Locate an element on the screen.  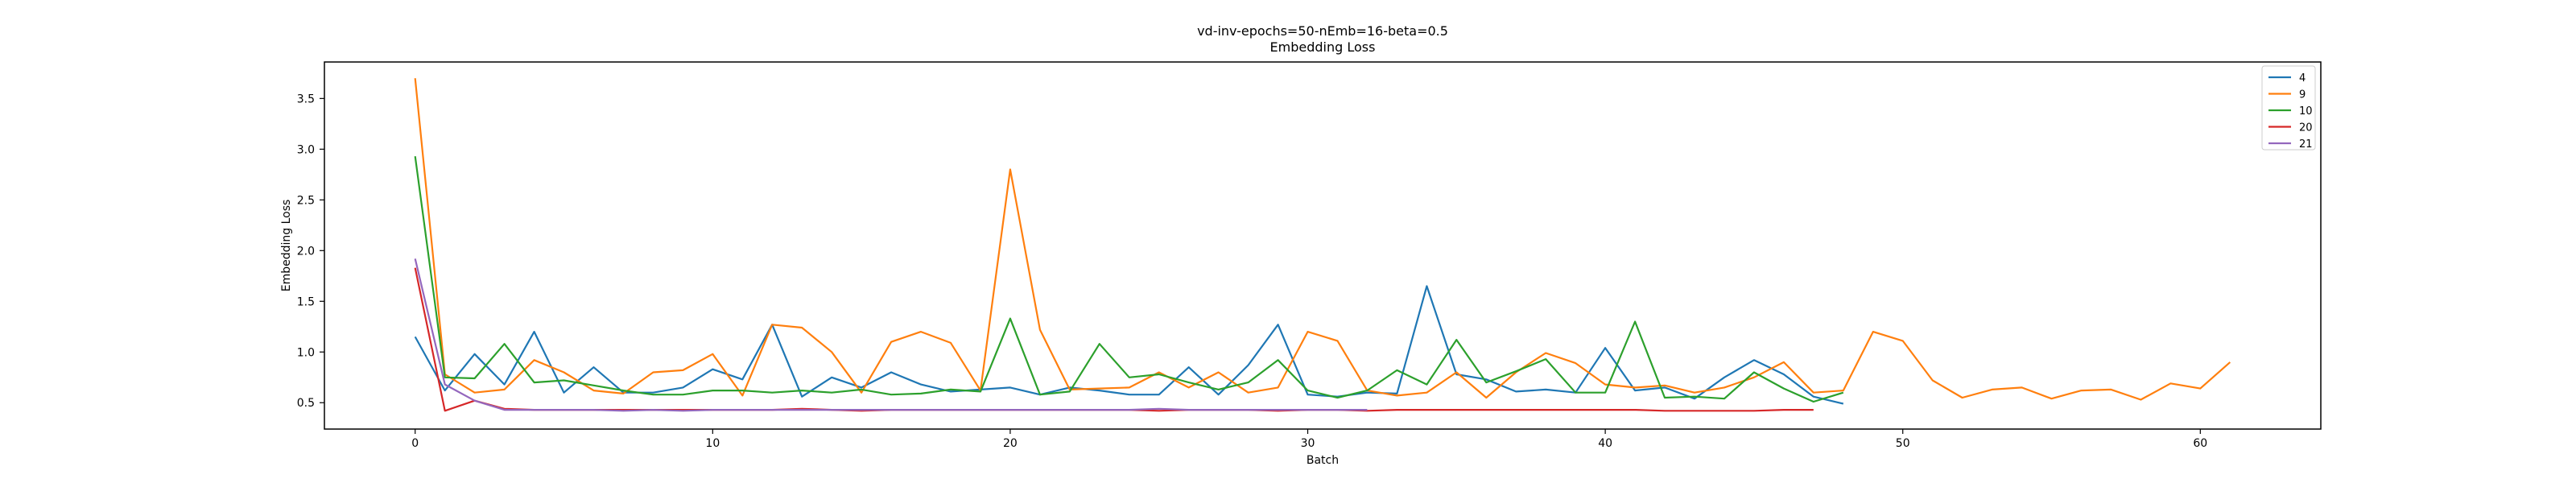
legend-label-9: 9 is located at coordinates (2302, 95).